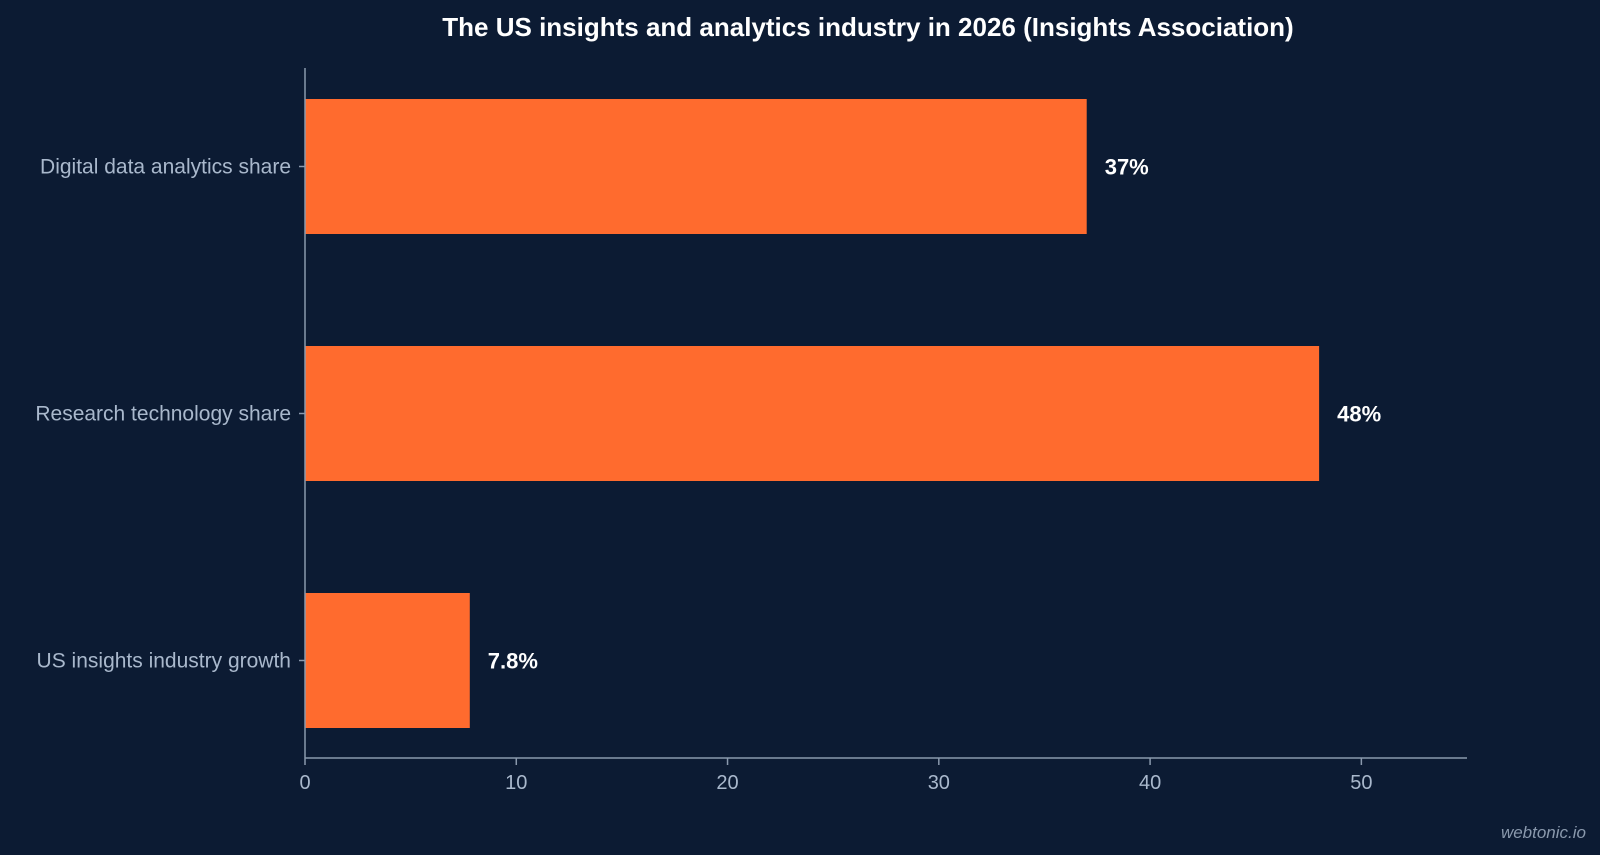 This screenshot has width=1600, height=855. I want to click on x-tick-label: 10, so click(516, 783).